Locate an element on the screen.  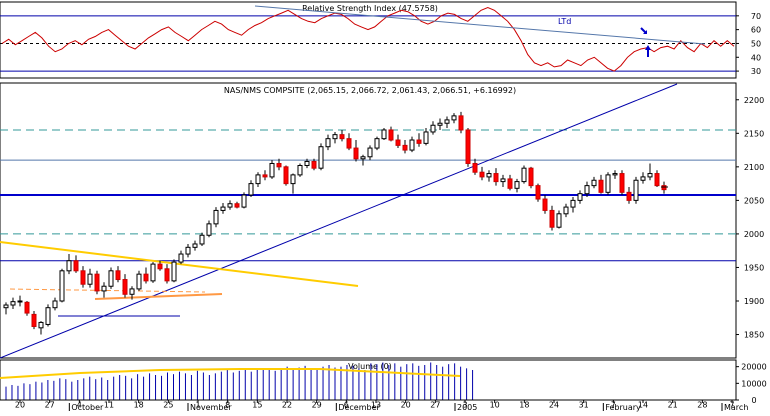
rsi-tick-label: 30 is located at coordinates (756, 71).